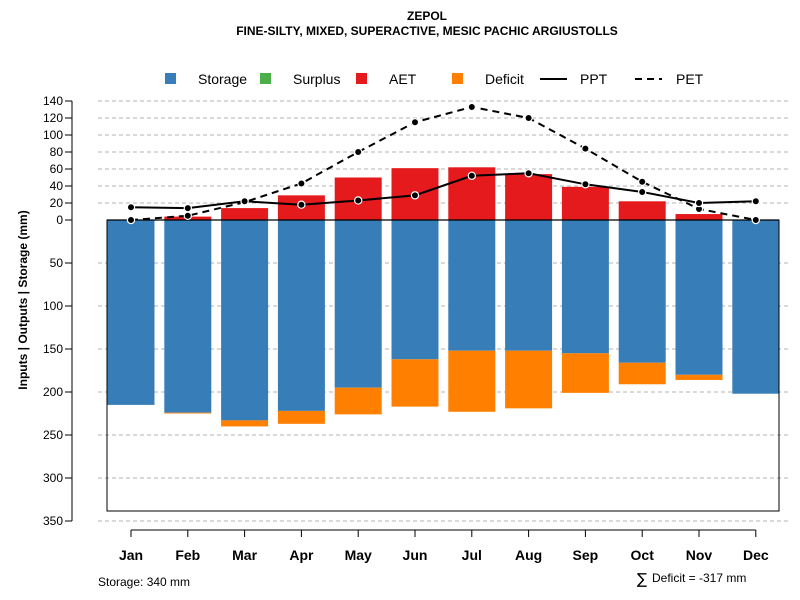  I want to click on legend-label-surplus: Surplus, so click(316, 79).